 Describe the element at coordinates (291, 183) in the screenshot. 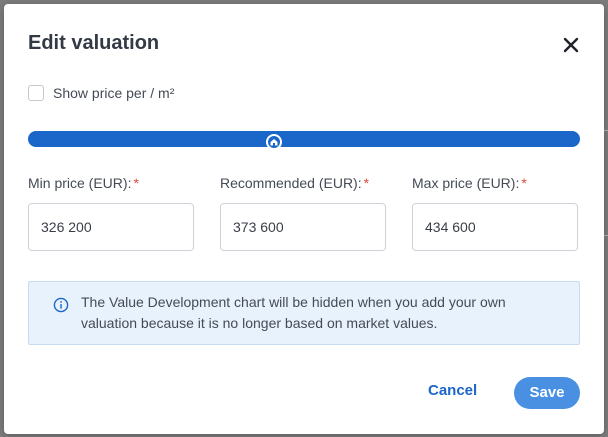

I see `recommended-price-label-text: Recommended (EUR):` at that location.